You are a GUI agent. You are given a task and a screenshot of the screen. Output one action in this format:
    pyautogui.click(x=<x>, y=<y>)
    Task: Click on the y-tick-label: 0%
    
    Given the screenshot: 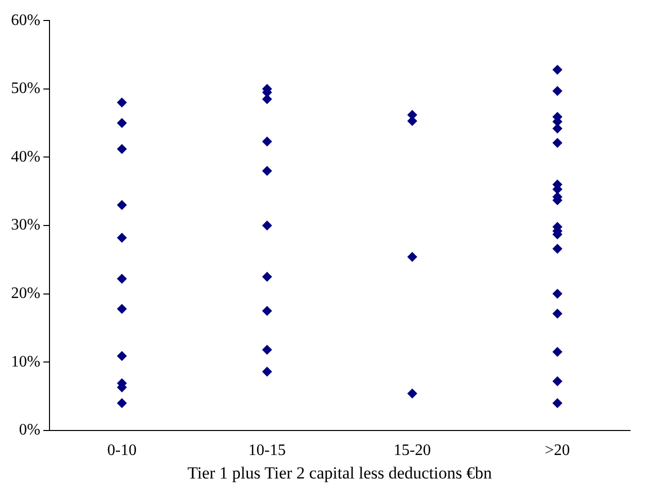 What is the action you would take?
    pyautogui.click(x=29, y=430)
    